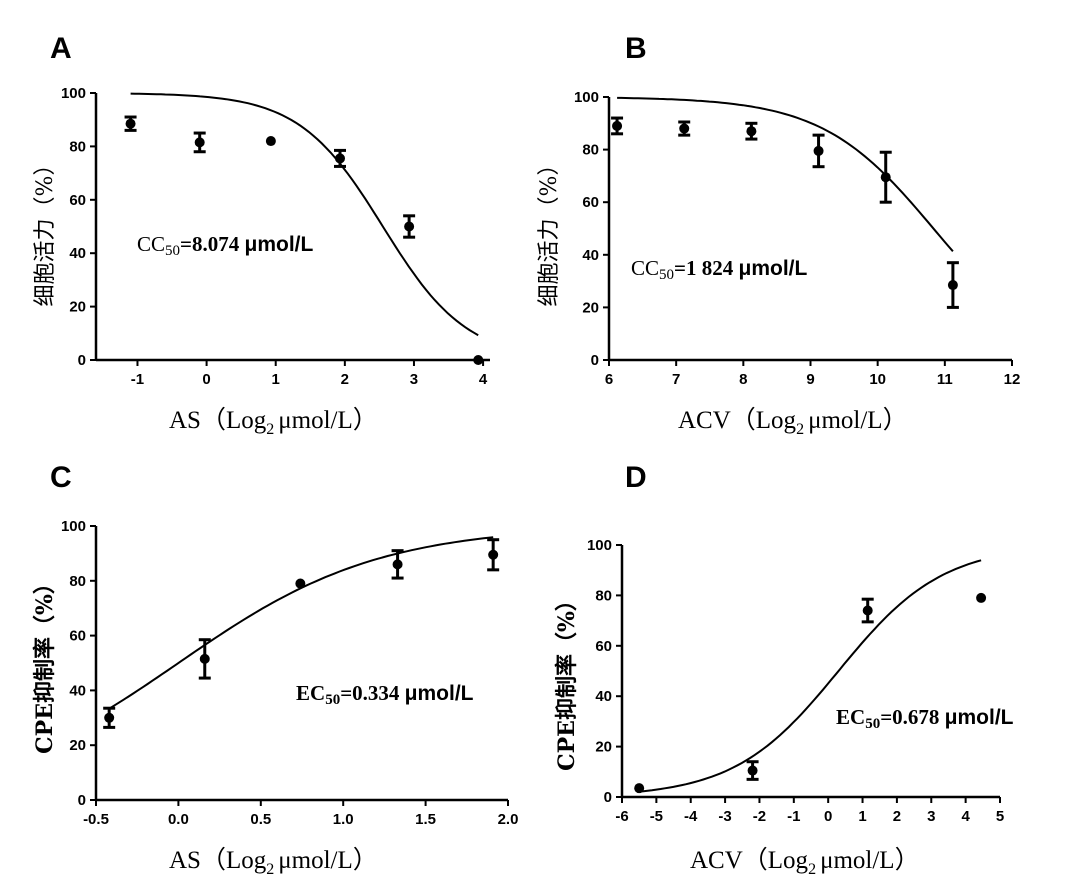 The image size is (1075, 894). What do you see at coordinates (609, 379) in the screenshot?
I see `x-tick-label: 6` at bounding box center [609, 379].